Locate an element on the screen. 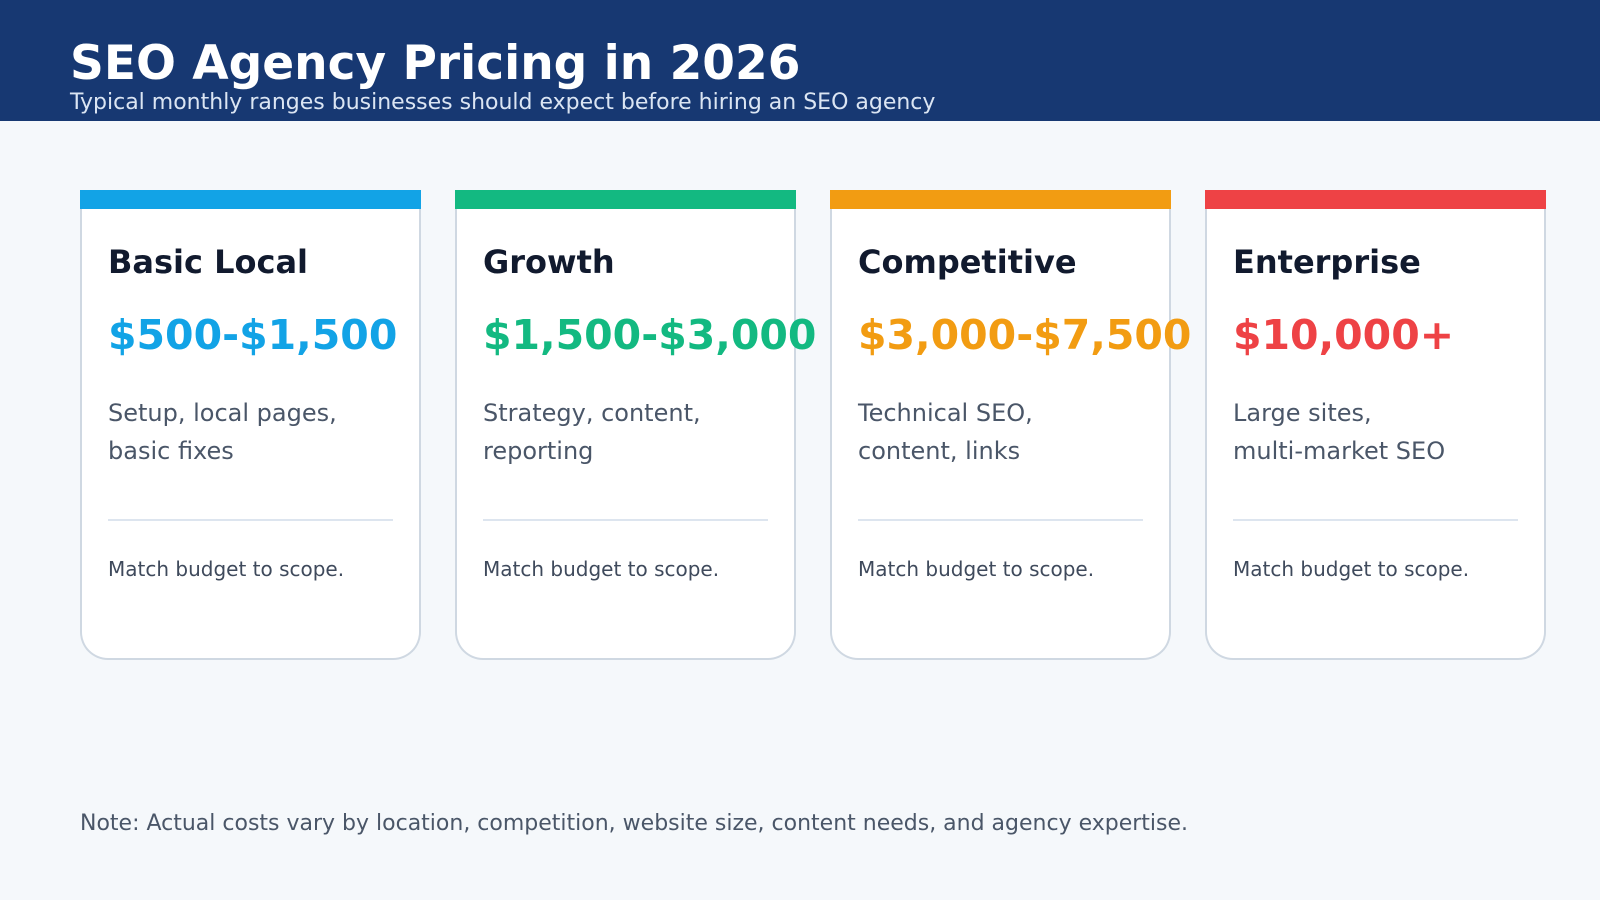 This screenshot has height=900, width=1600. tier-description: Strategy, content, reporting is located at coordinates (633, 432).